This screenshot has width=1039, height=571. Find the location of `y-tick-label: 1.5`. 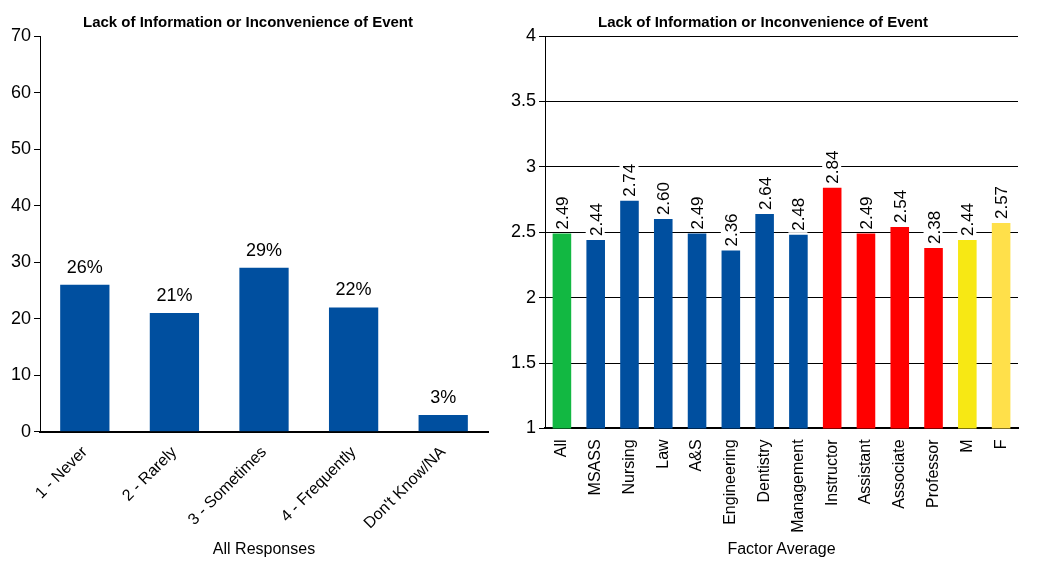

y-tick-label: 1.5 is located at coordinates (523, 361).